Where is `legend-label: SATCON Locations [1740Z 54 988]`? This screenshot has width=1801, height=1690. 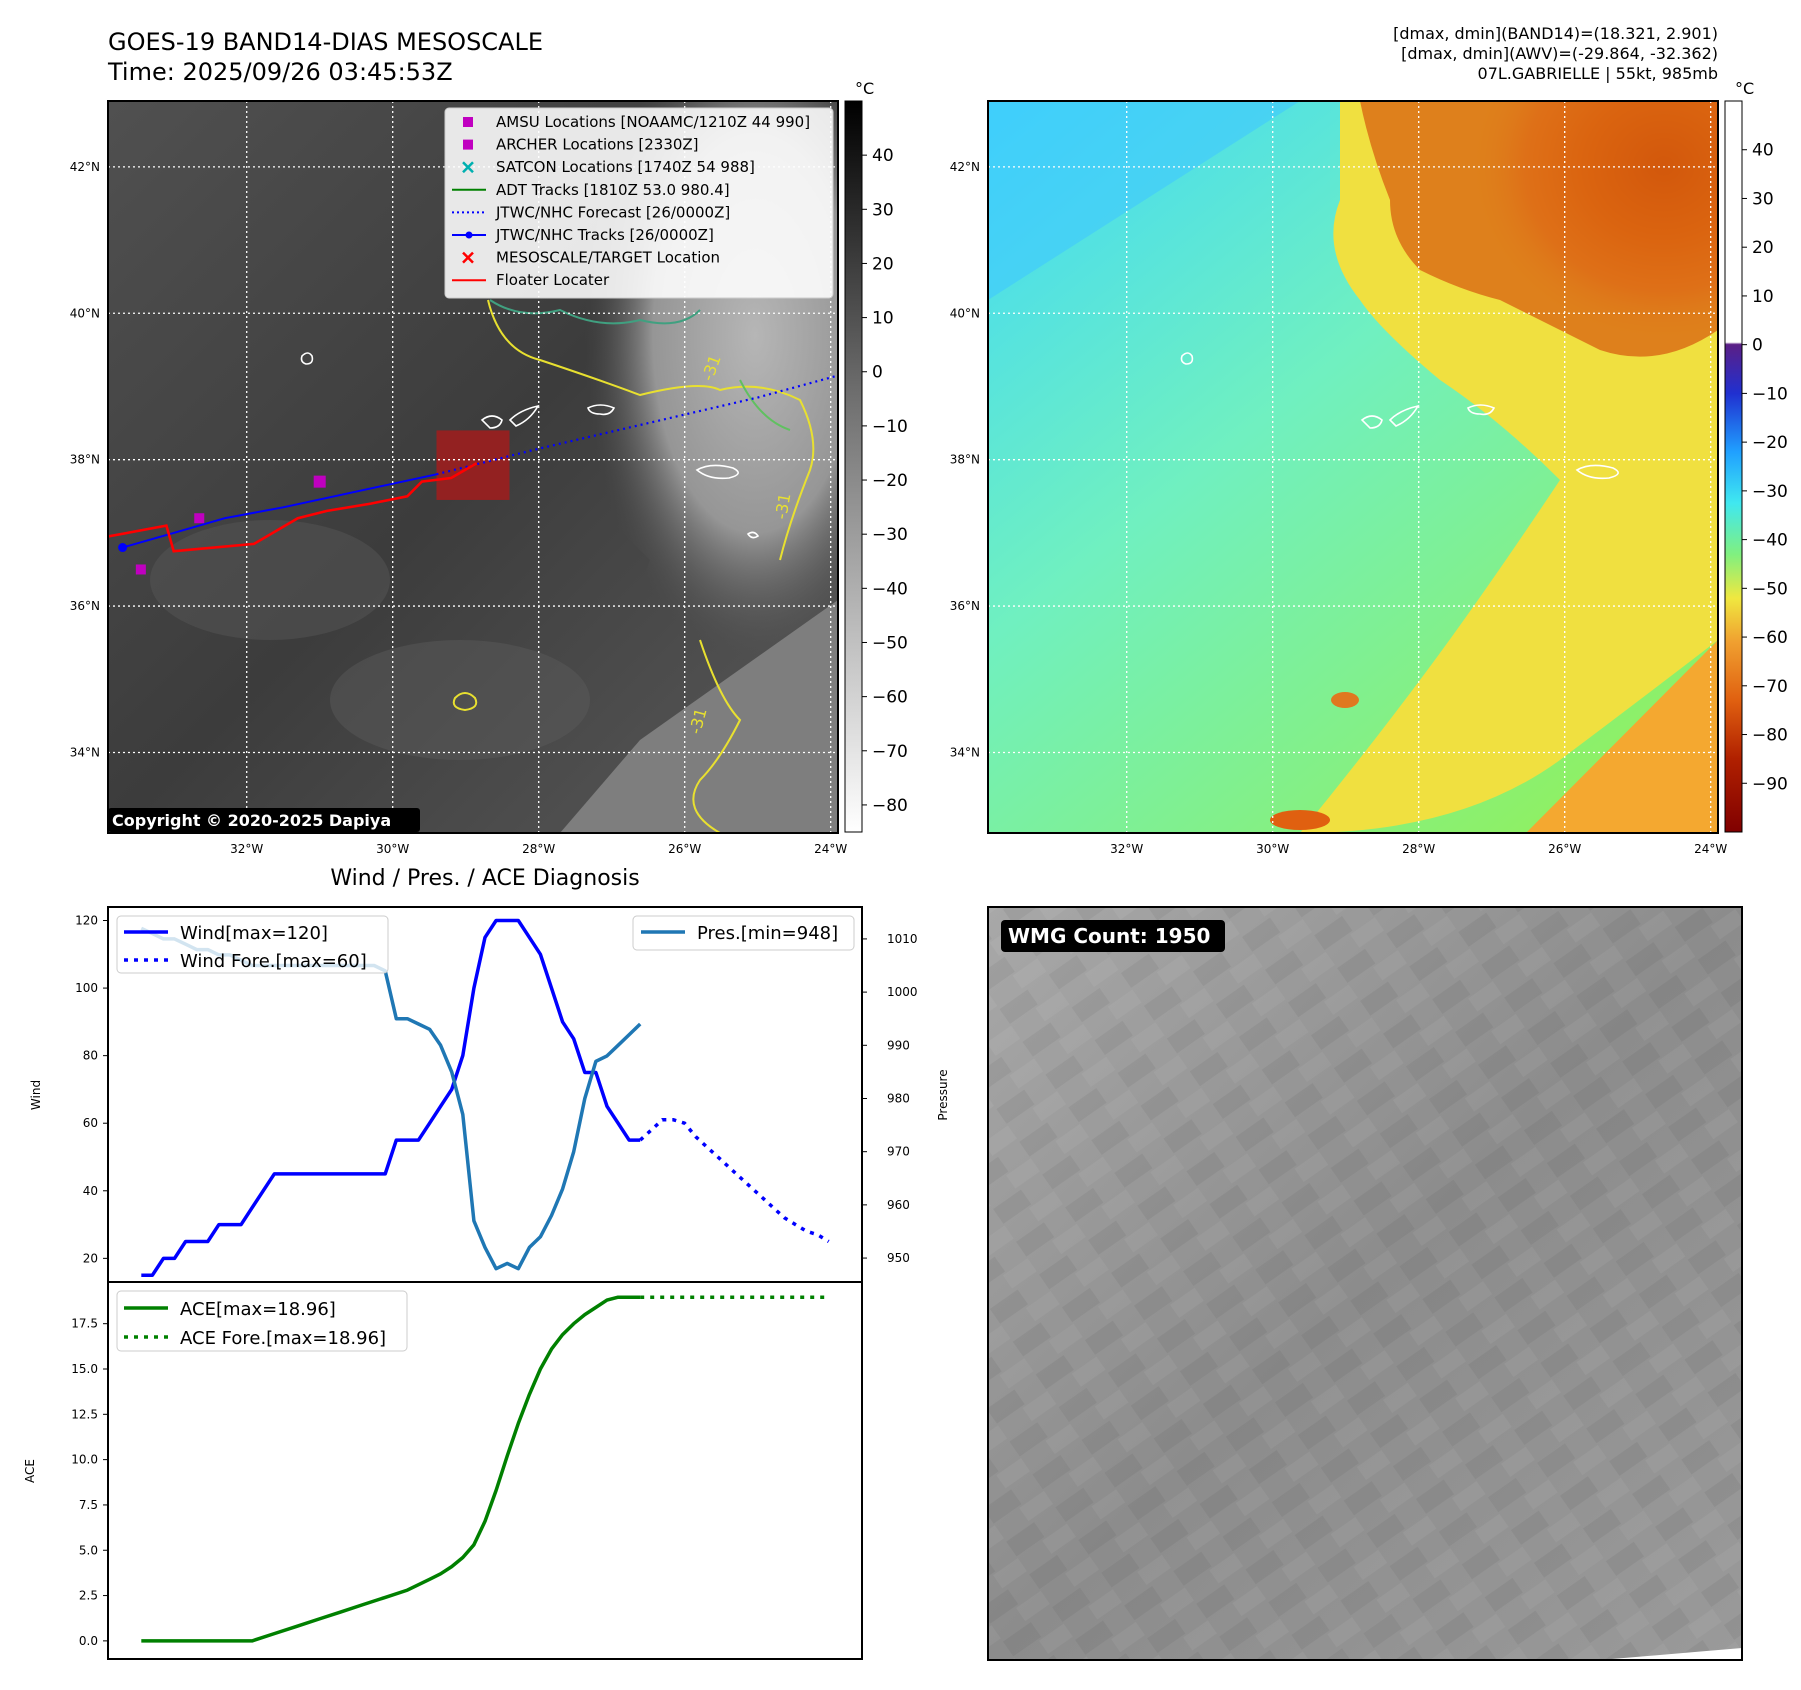 legend-label: SATCON Locations [1740Z 54 988] is located at coordinates (625, 167).